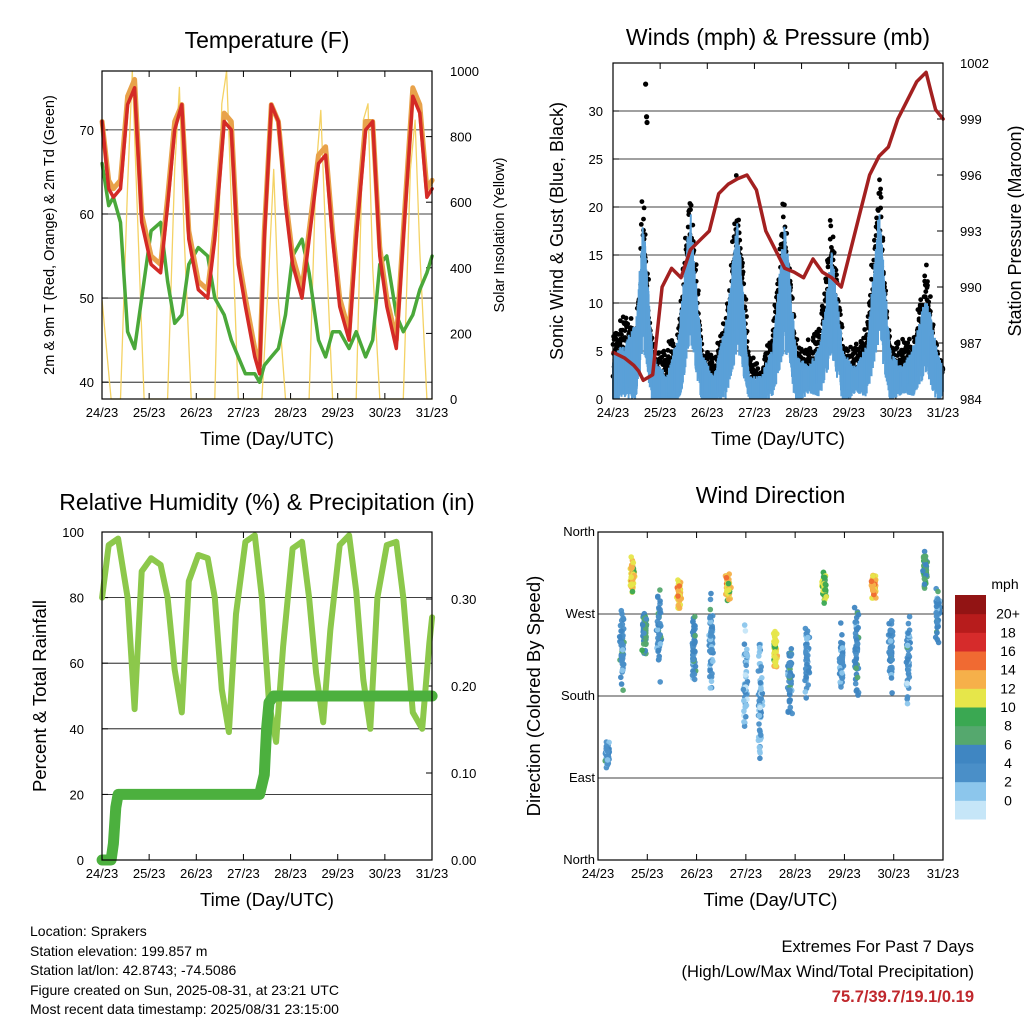 Image resolution: width=1024 pixels, height=1024 pixels. I want to click on y-right-tick-label: 800, so click(461, 137).